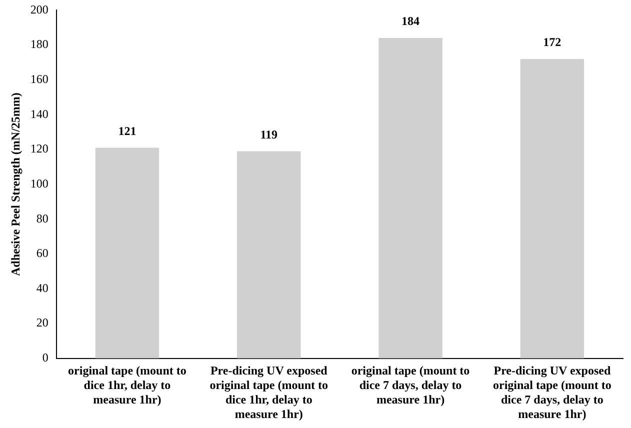  Describe the element at coordinates (42, 287) in the screenshot. I see `y-tick-label: 40` at that location.